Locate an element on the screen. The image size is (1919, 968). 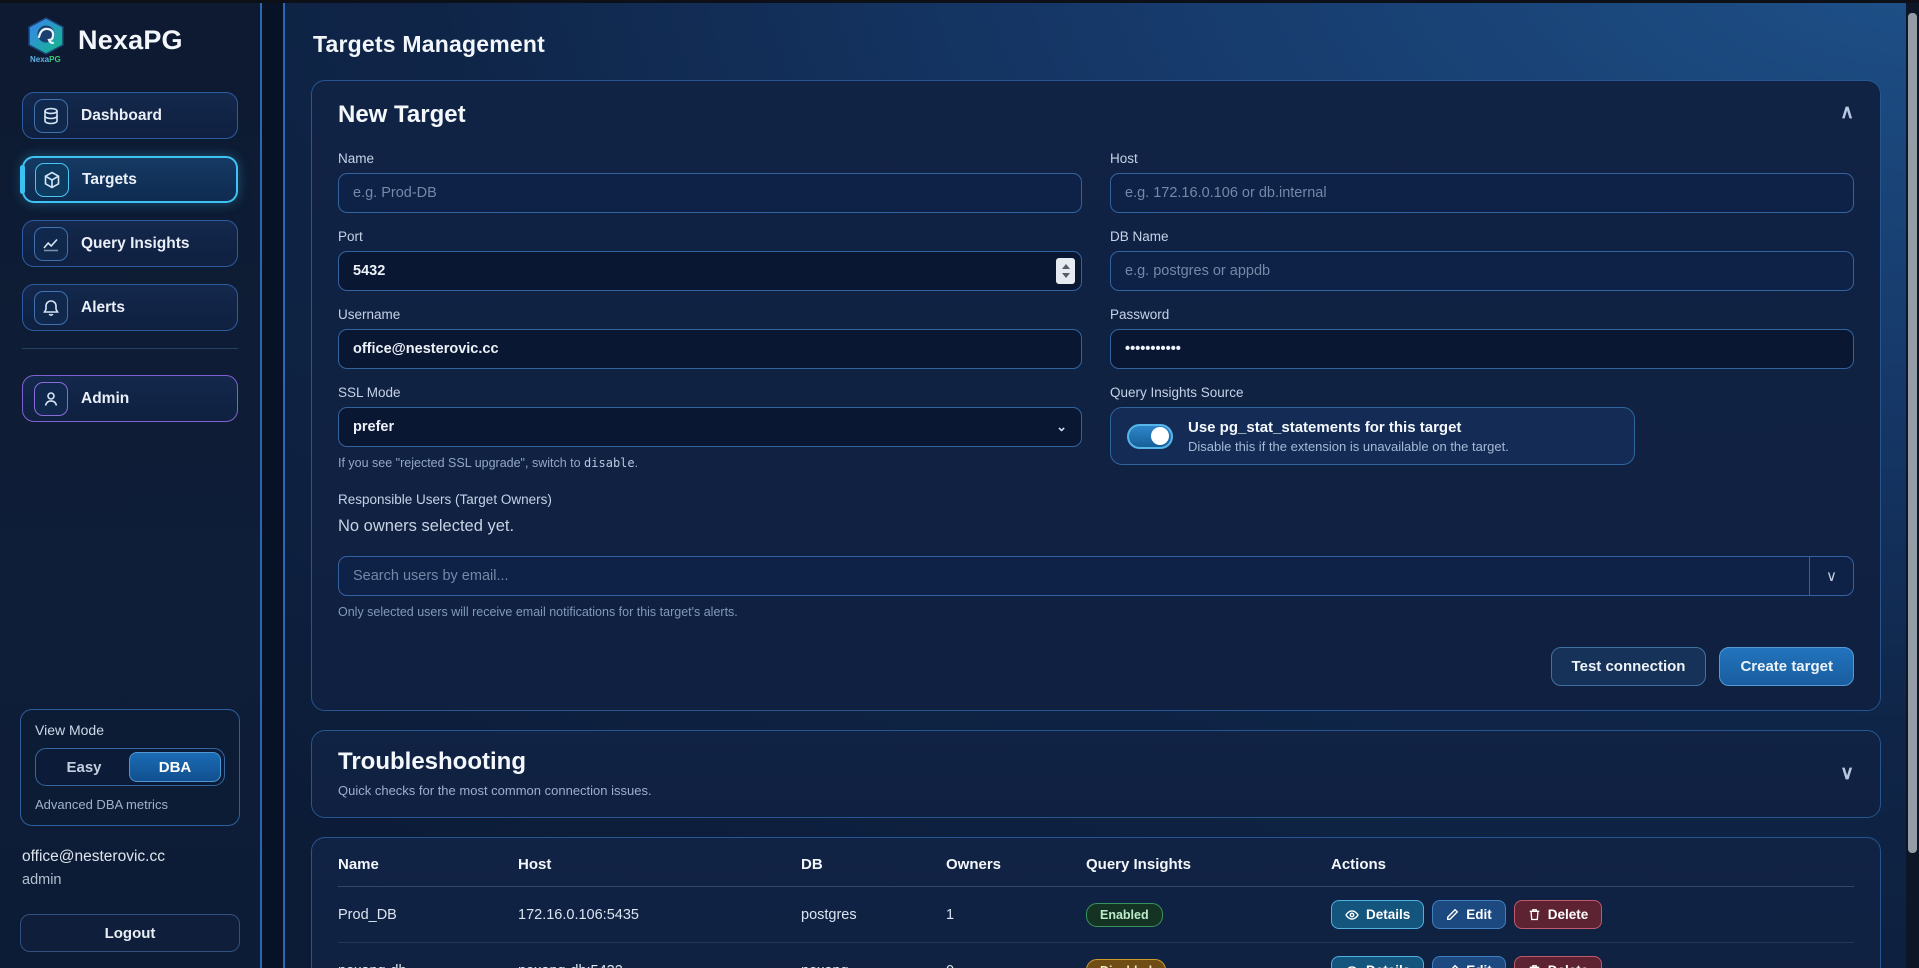
user-icon is located at coordinates (51, 398).